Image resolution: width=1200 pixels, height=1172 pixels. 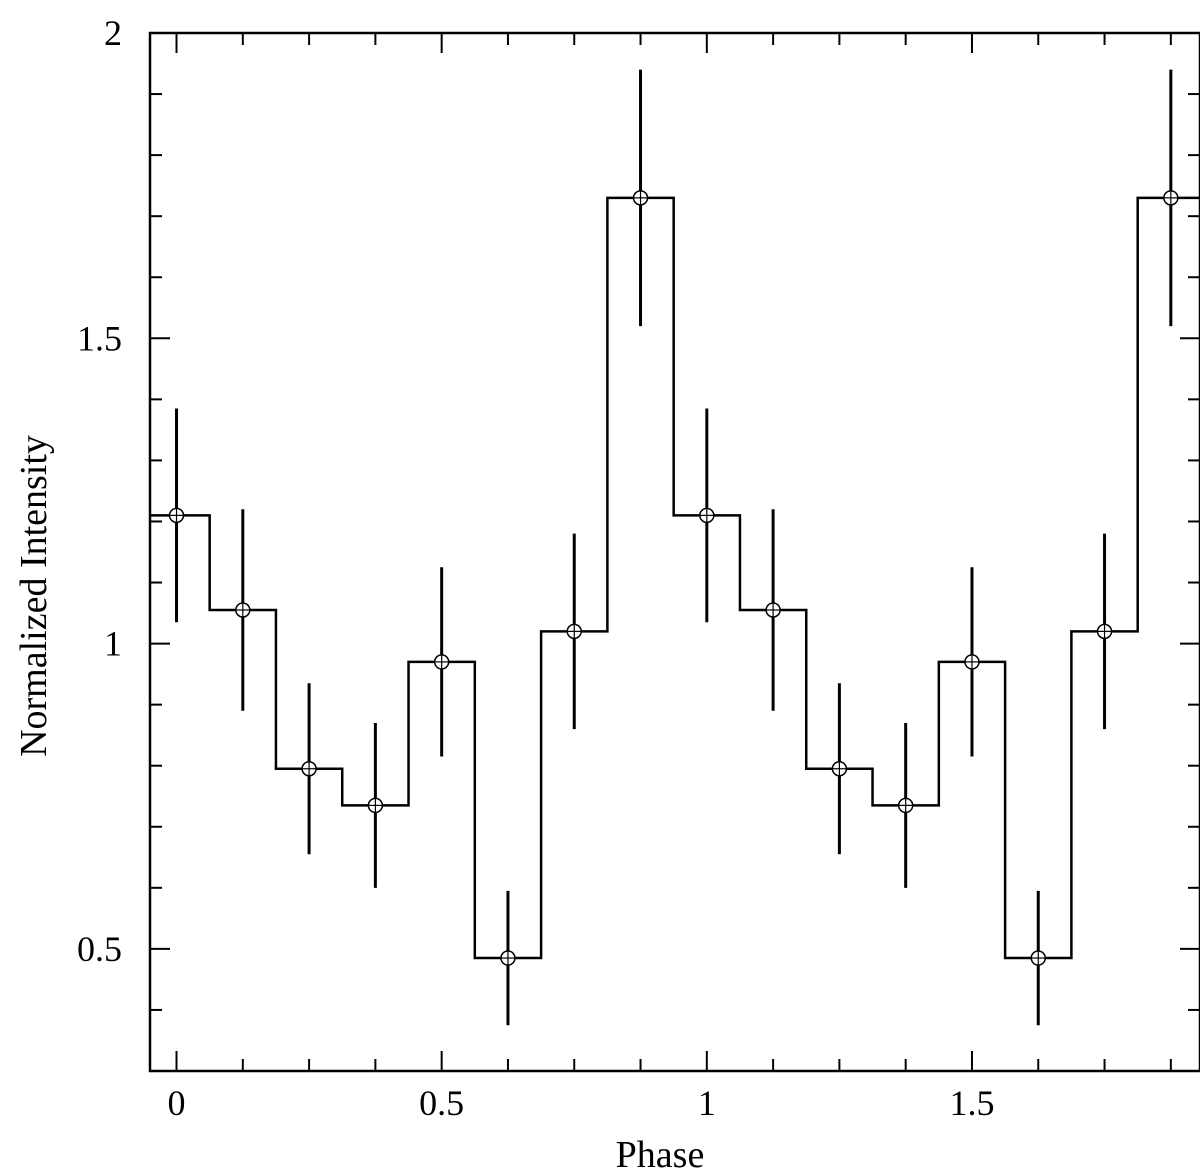 What do you see at coordinates (660, 1153) in the screenshot?
I see `x-axis-title: Phase` at bounding box center [660, 1153].